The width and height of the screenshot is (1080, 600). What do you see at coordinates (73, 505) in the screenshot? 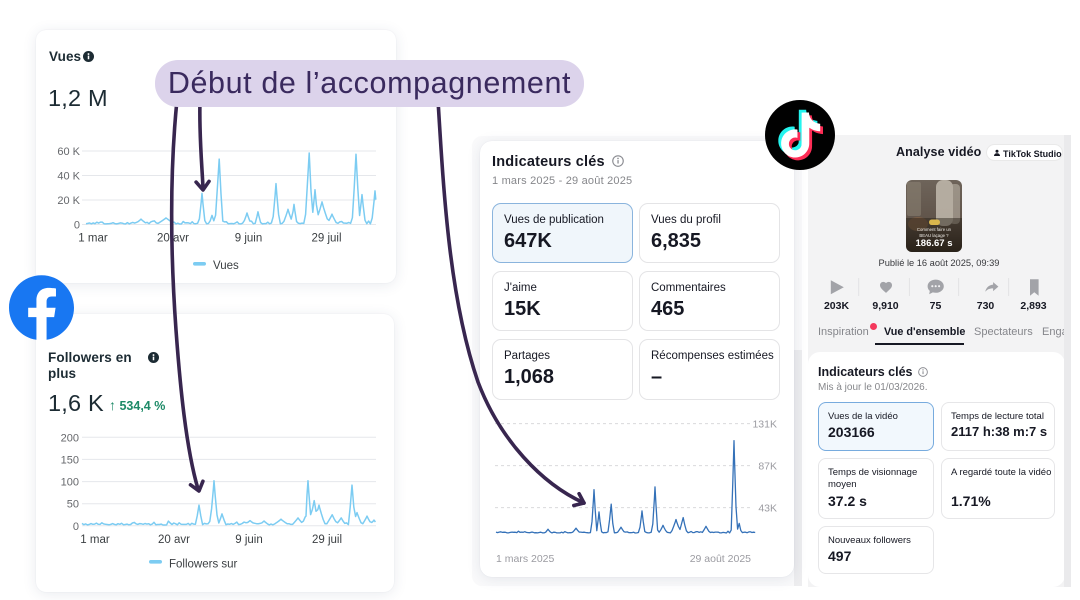
I see `svg-text: 50` at bounding box center [73, 505].